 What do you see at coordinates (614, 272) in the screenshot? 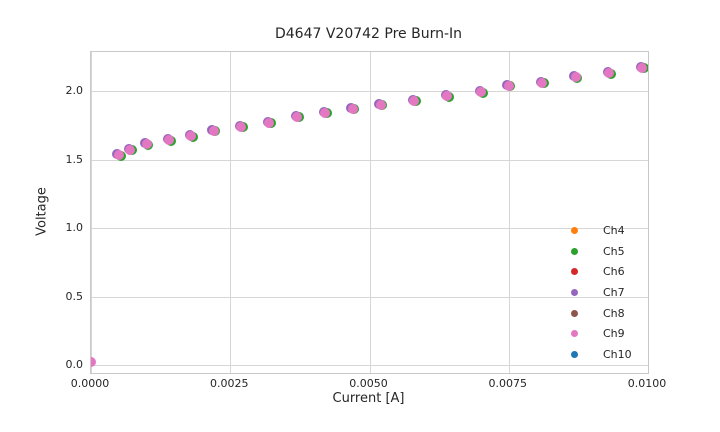
I see `legend-label-ch6: Ch6` at bounding box center [614, 272].